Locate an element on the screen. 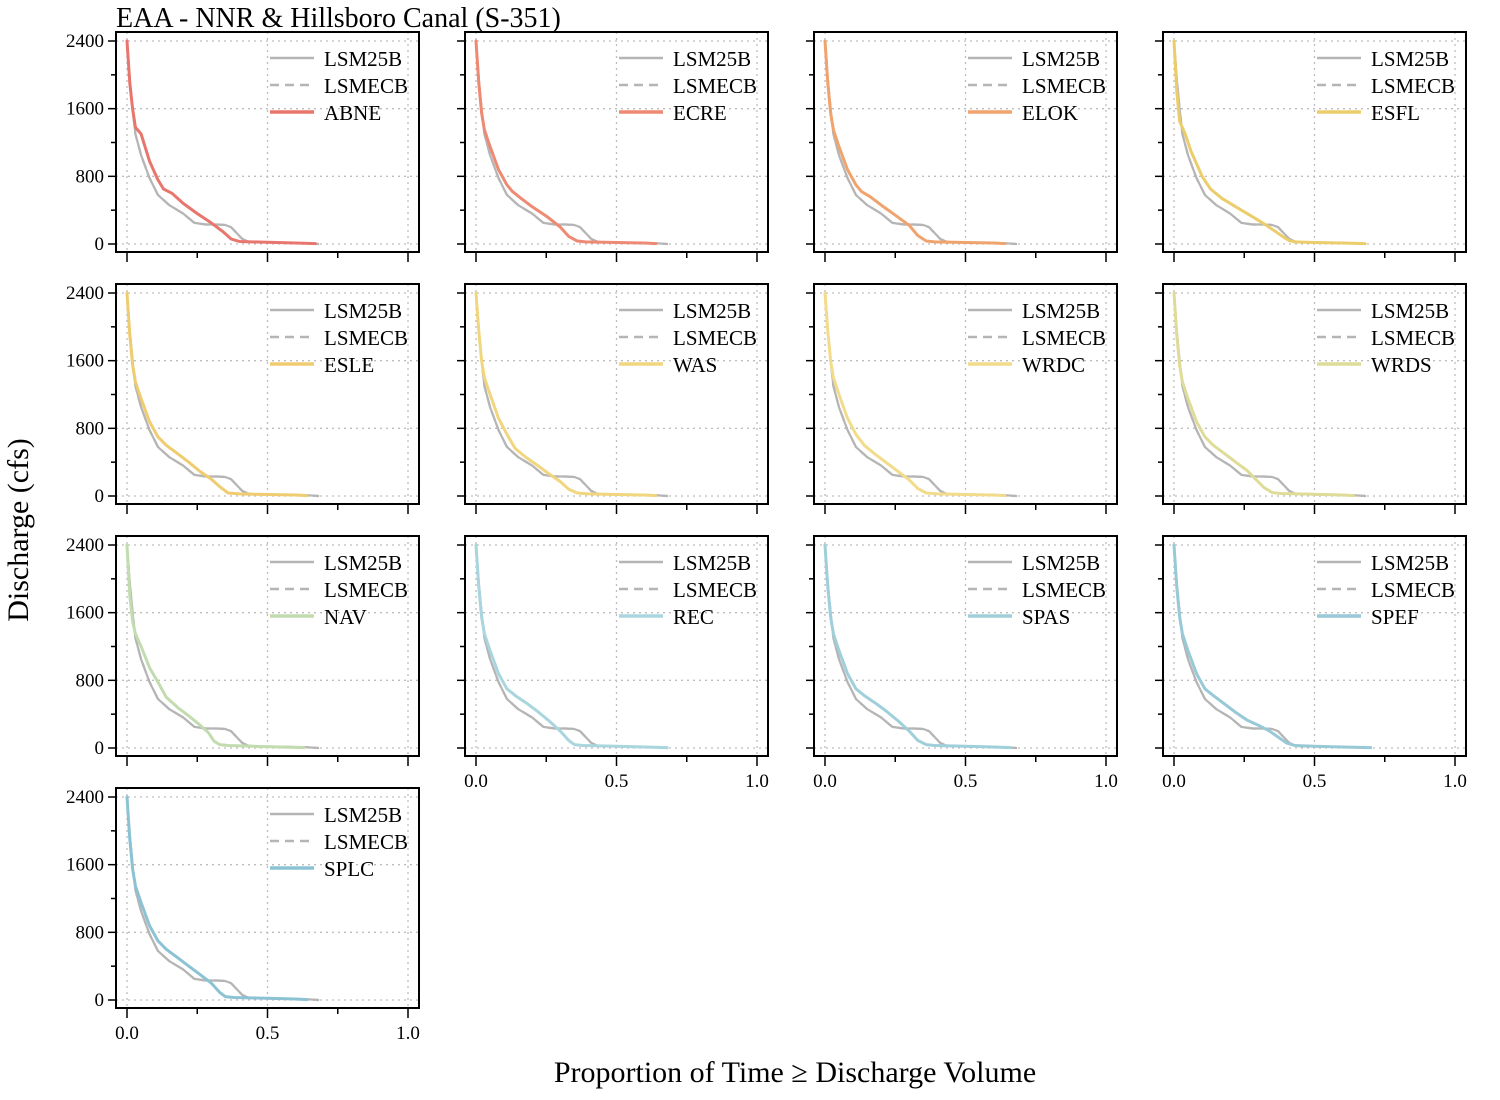  y-tick-label: 0 is located at coordinates (100, 244).